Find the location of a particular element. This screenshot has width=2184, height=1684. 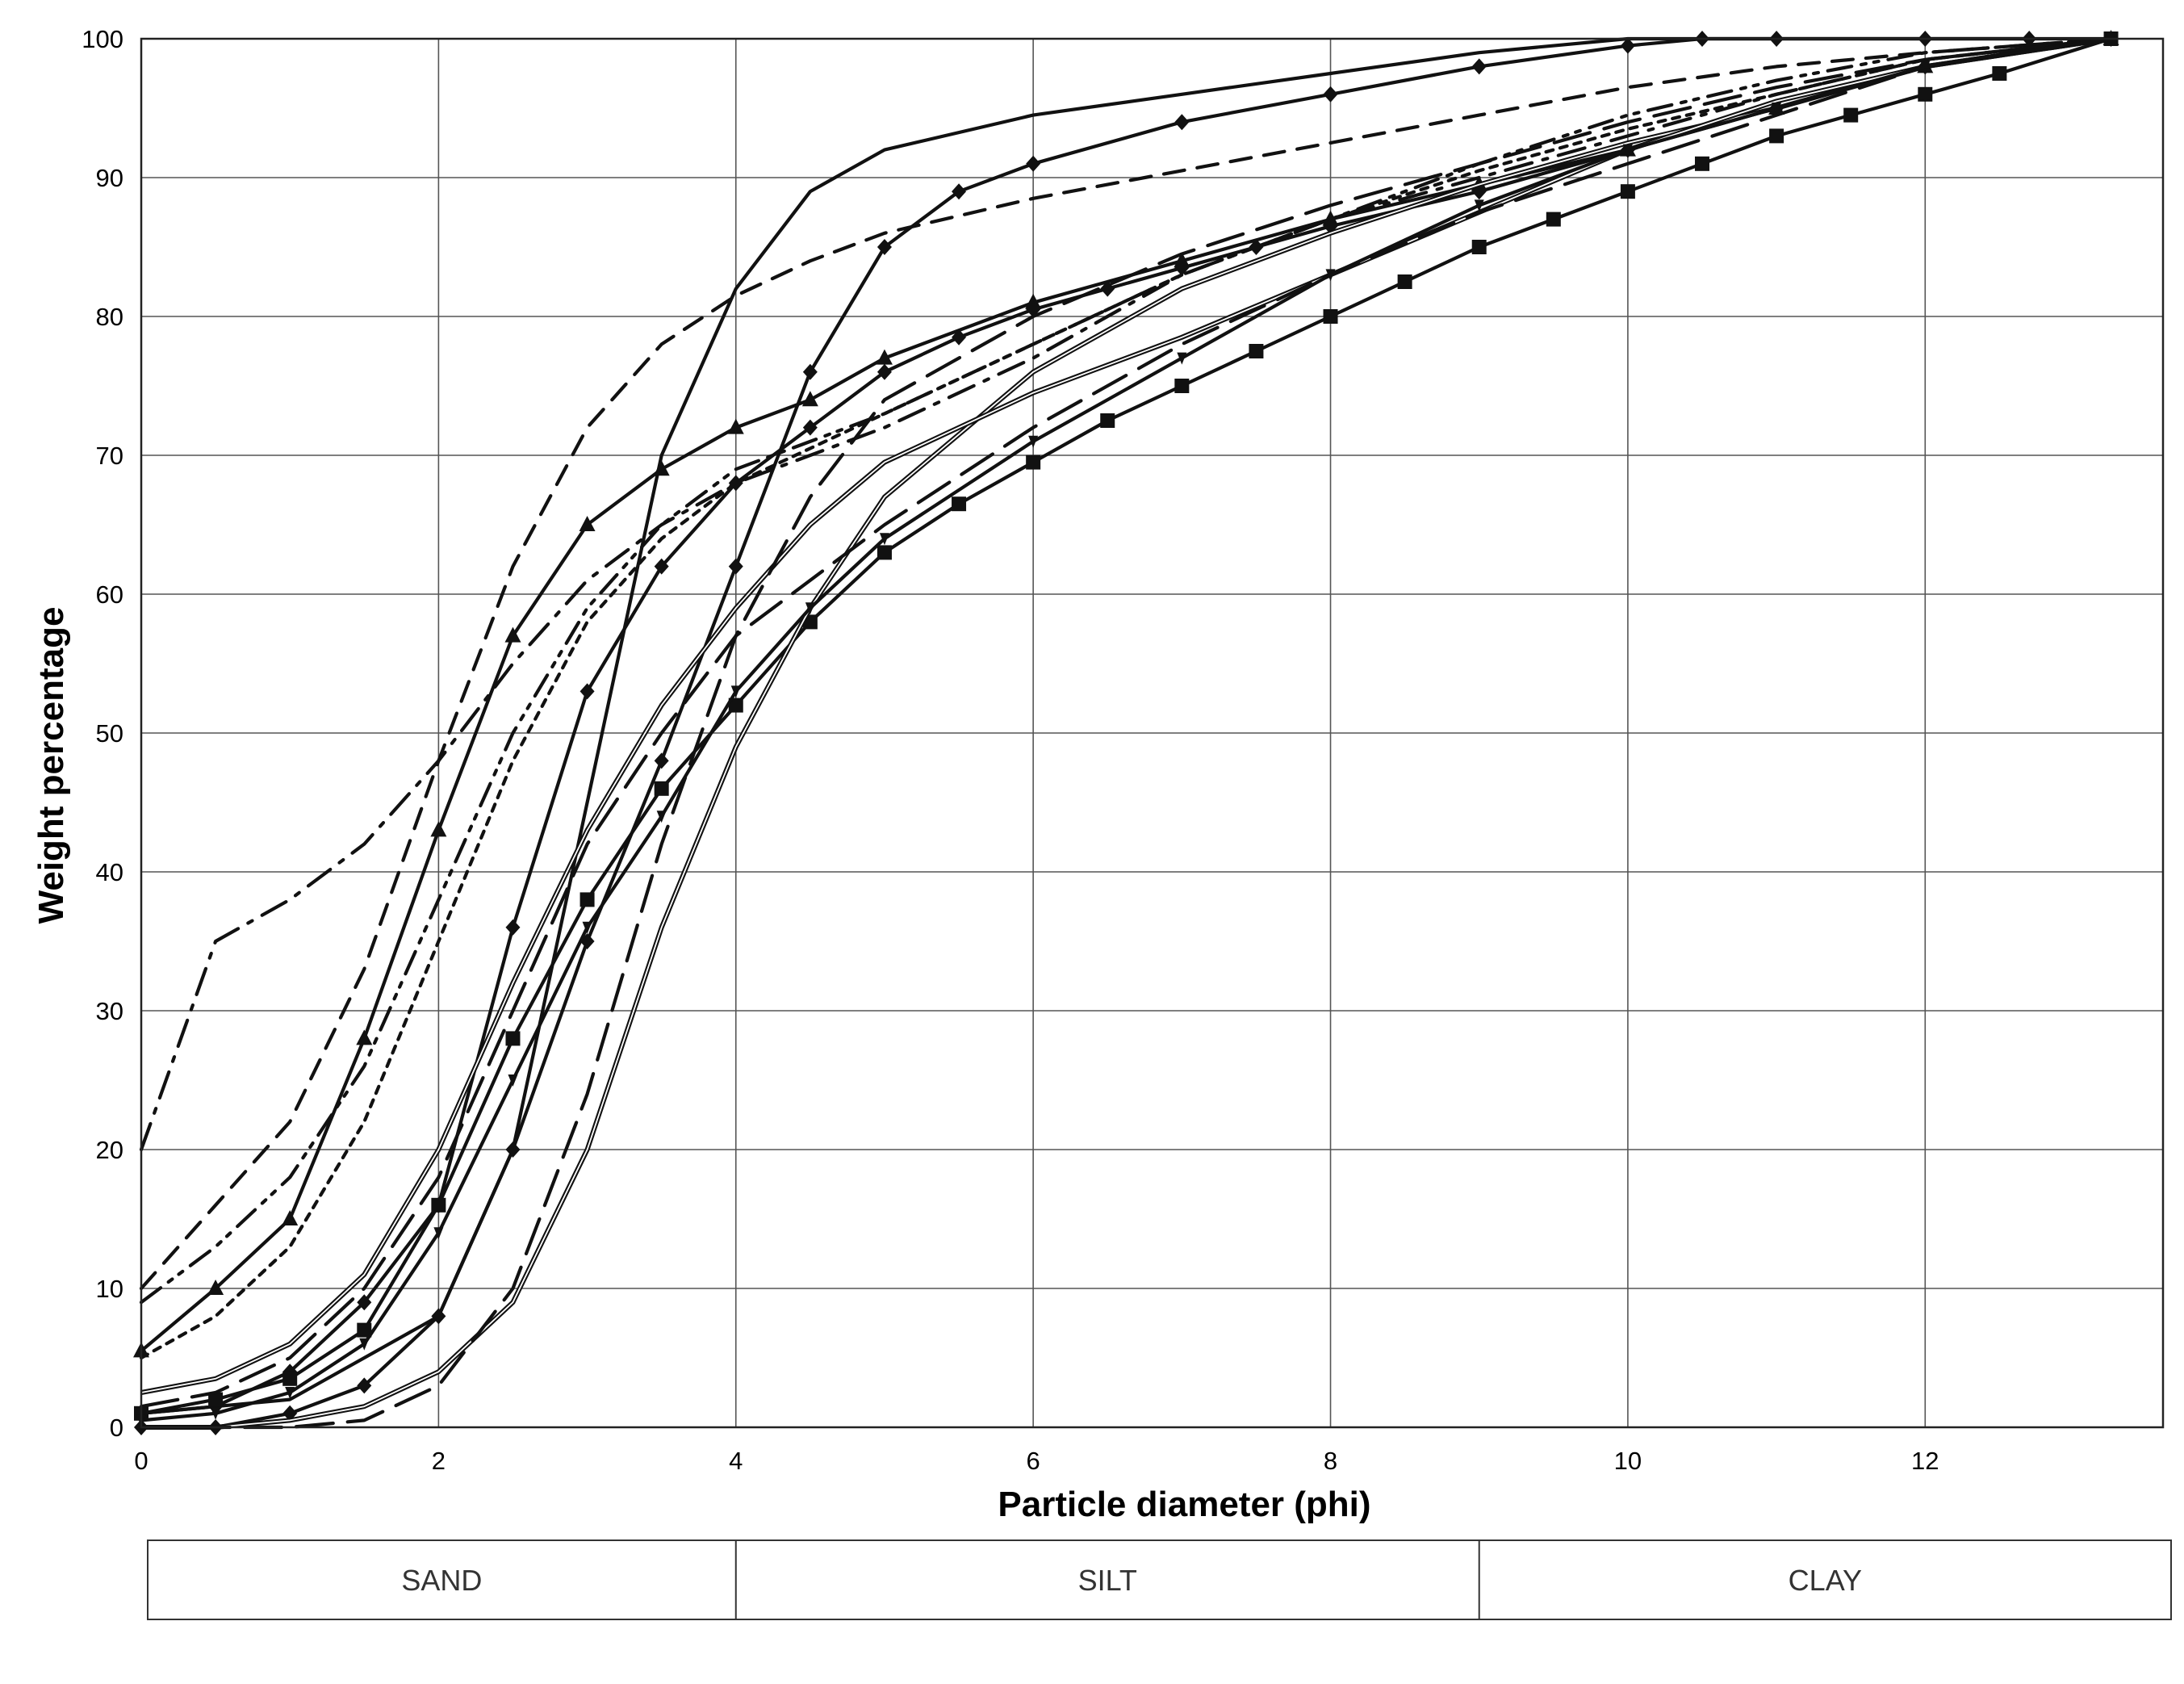

y-tick-label: 60 is located at coordinates (109, 594).